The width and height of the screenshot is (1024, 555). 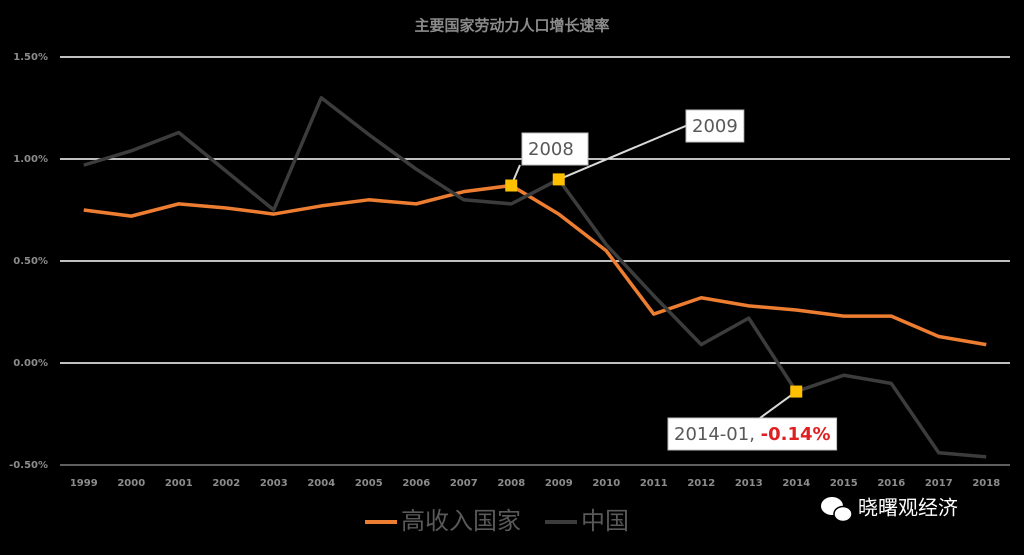 What do you see at coordinates (461, 521) in the screenshot?
I see `legend-label: 高收入国家` at bounding box center [461, 521].